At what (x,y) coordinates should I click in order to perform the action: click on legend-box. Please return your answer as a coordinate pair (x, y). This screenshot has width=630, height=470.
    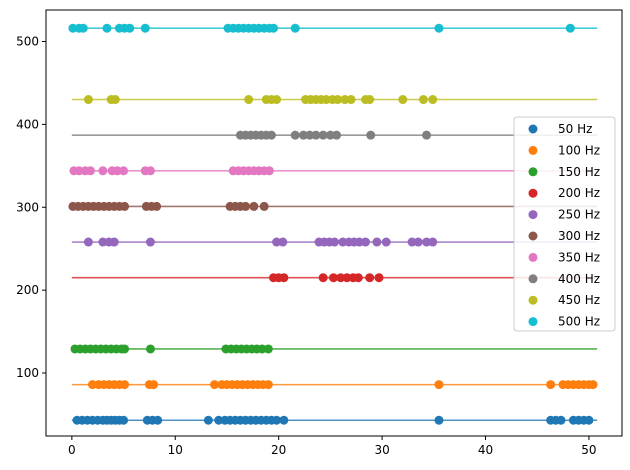
    Looking at the image, I should click on (564, 224).